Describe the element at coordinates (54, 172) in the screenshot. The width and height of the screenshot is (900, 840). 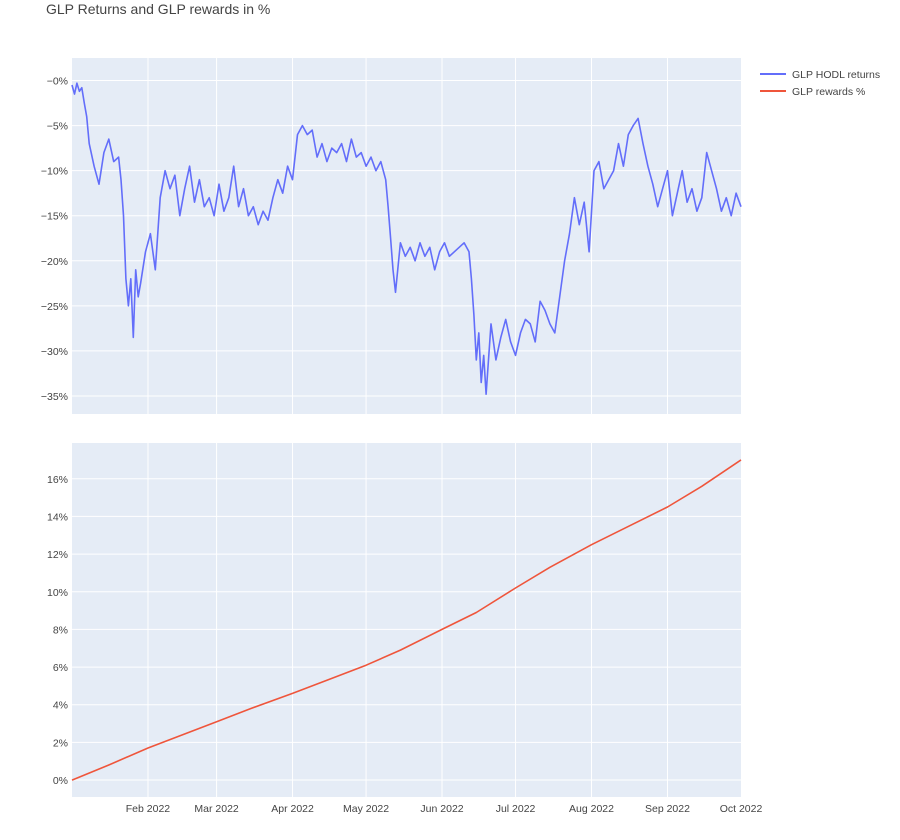
I see `y-tick-label: −10%` at that location.